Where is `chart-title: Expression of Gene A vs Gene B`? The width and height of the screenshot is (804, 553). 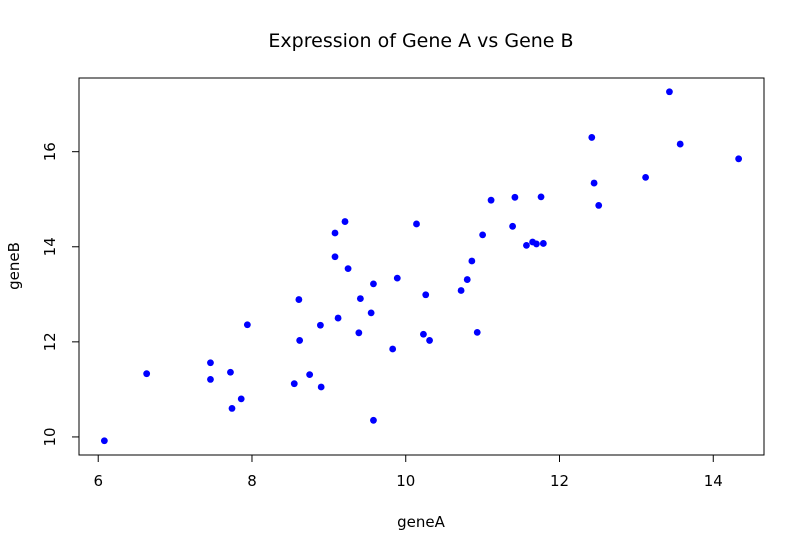
chart-title: Expression of Gene A vs Gene B is located at coordinates (420, 41).